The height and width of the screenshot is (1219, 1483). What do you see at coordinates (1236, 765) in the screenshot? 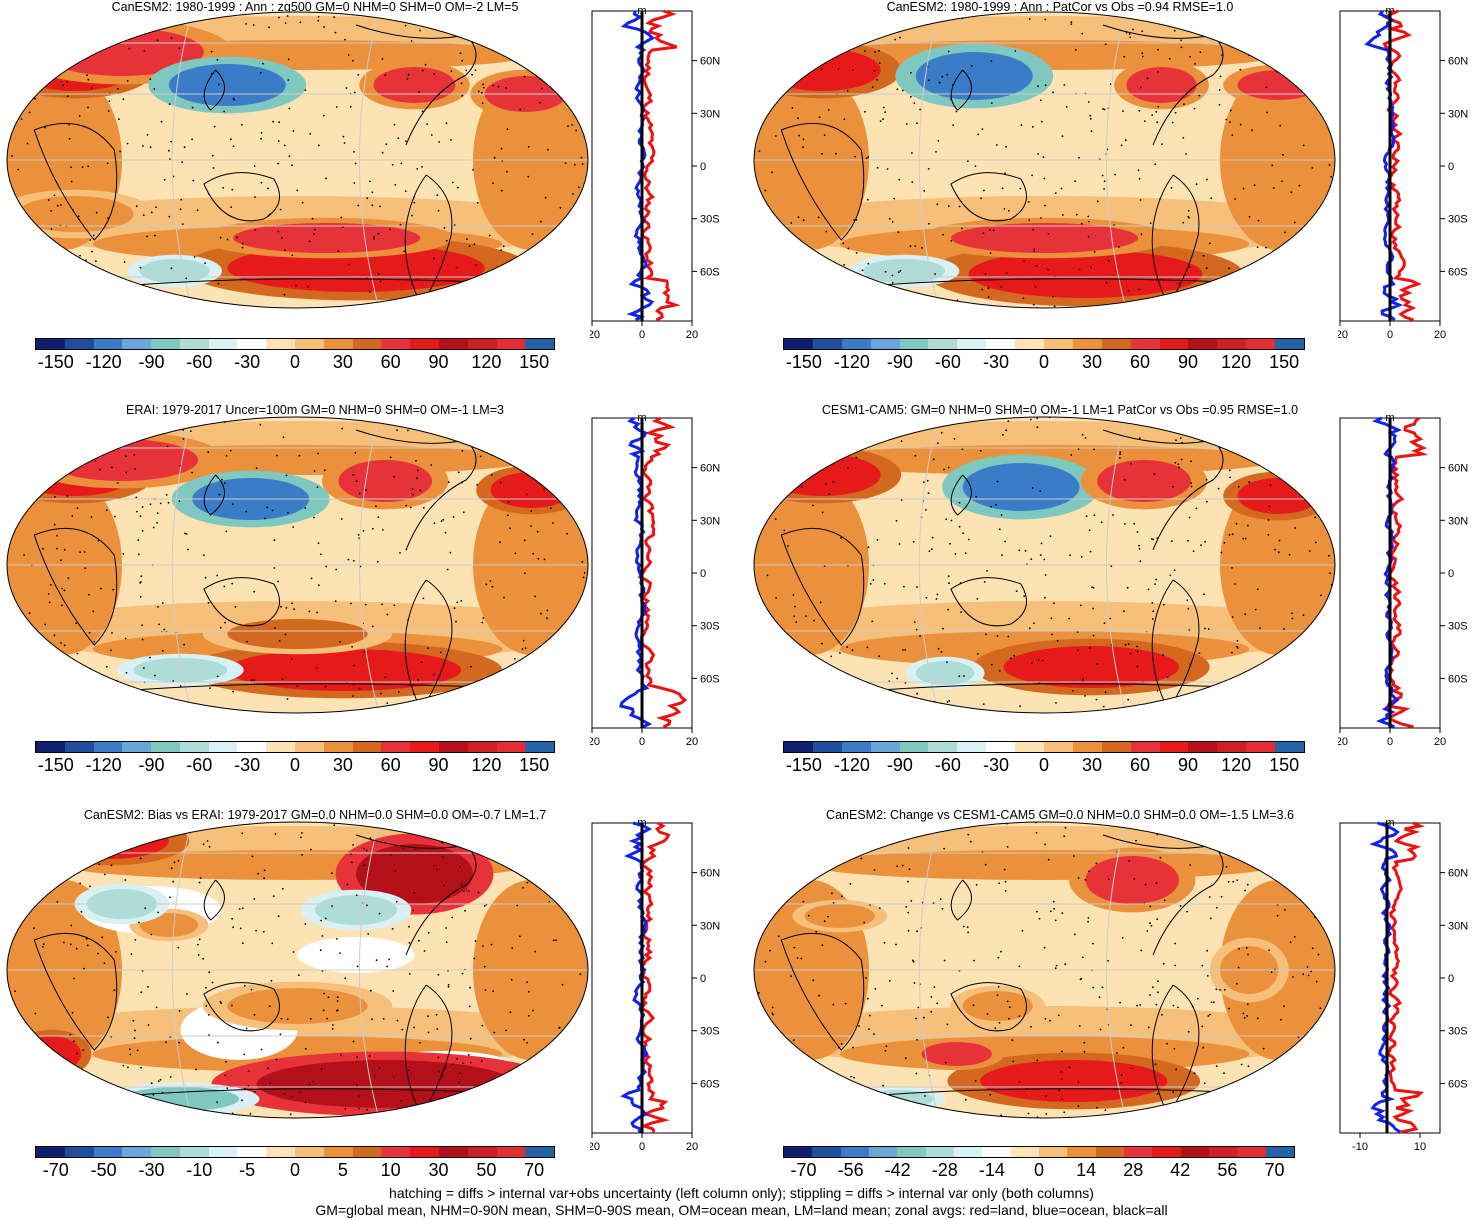
I see `colorbar-label: 120` at bounding box center [1236, 765].